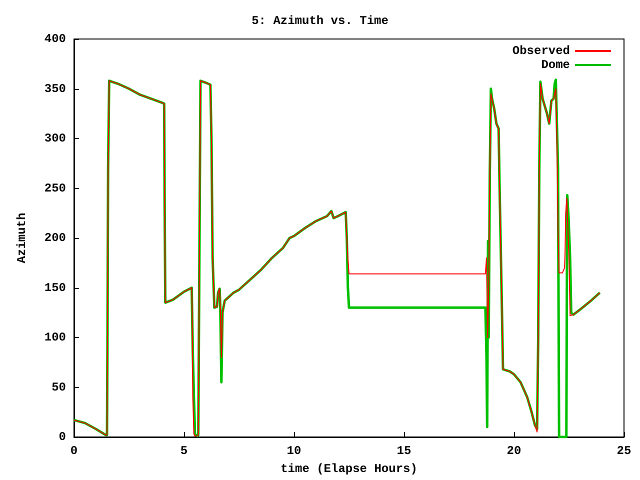  Describe the element at coordinates (55, 89) in the screenshot. I see `y-tick-label: 350` at that location.